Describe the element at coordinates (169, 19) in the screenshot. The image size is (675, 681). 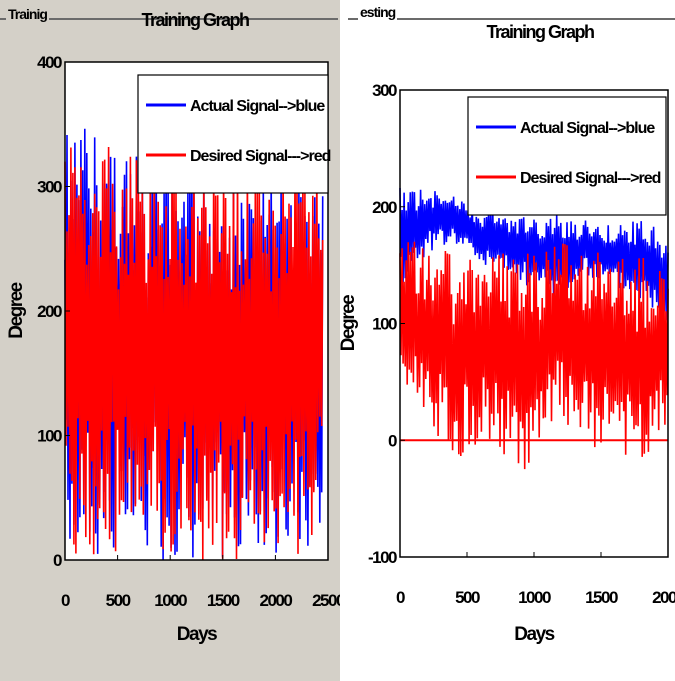
I see `training-group-border` at that location.